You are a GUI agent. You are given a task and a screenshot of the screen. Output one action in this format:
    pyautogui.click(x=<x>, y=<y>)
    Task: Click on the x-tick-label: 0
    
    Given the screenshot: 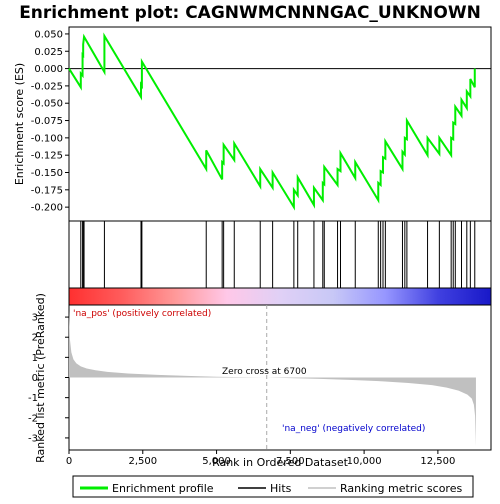 What is the action you would take?
    pyautogui.click(x=69, y=461)
    